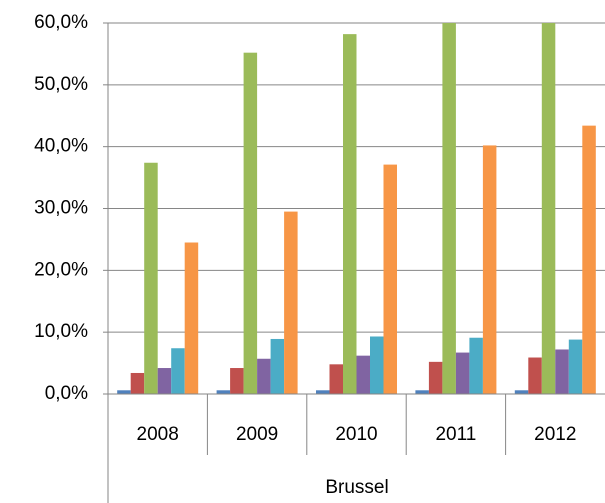 Image resolution: width=605 pixels, height=503 pixels. What do you see at coordinates (158, 434) in the screenshot?
I see `x-tick-label: 2008` at bounding box center [158, 434].